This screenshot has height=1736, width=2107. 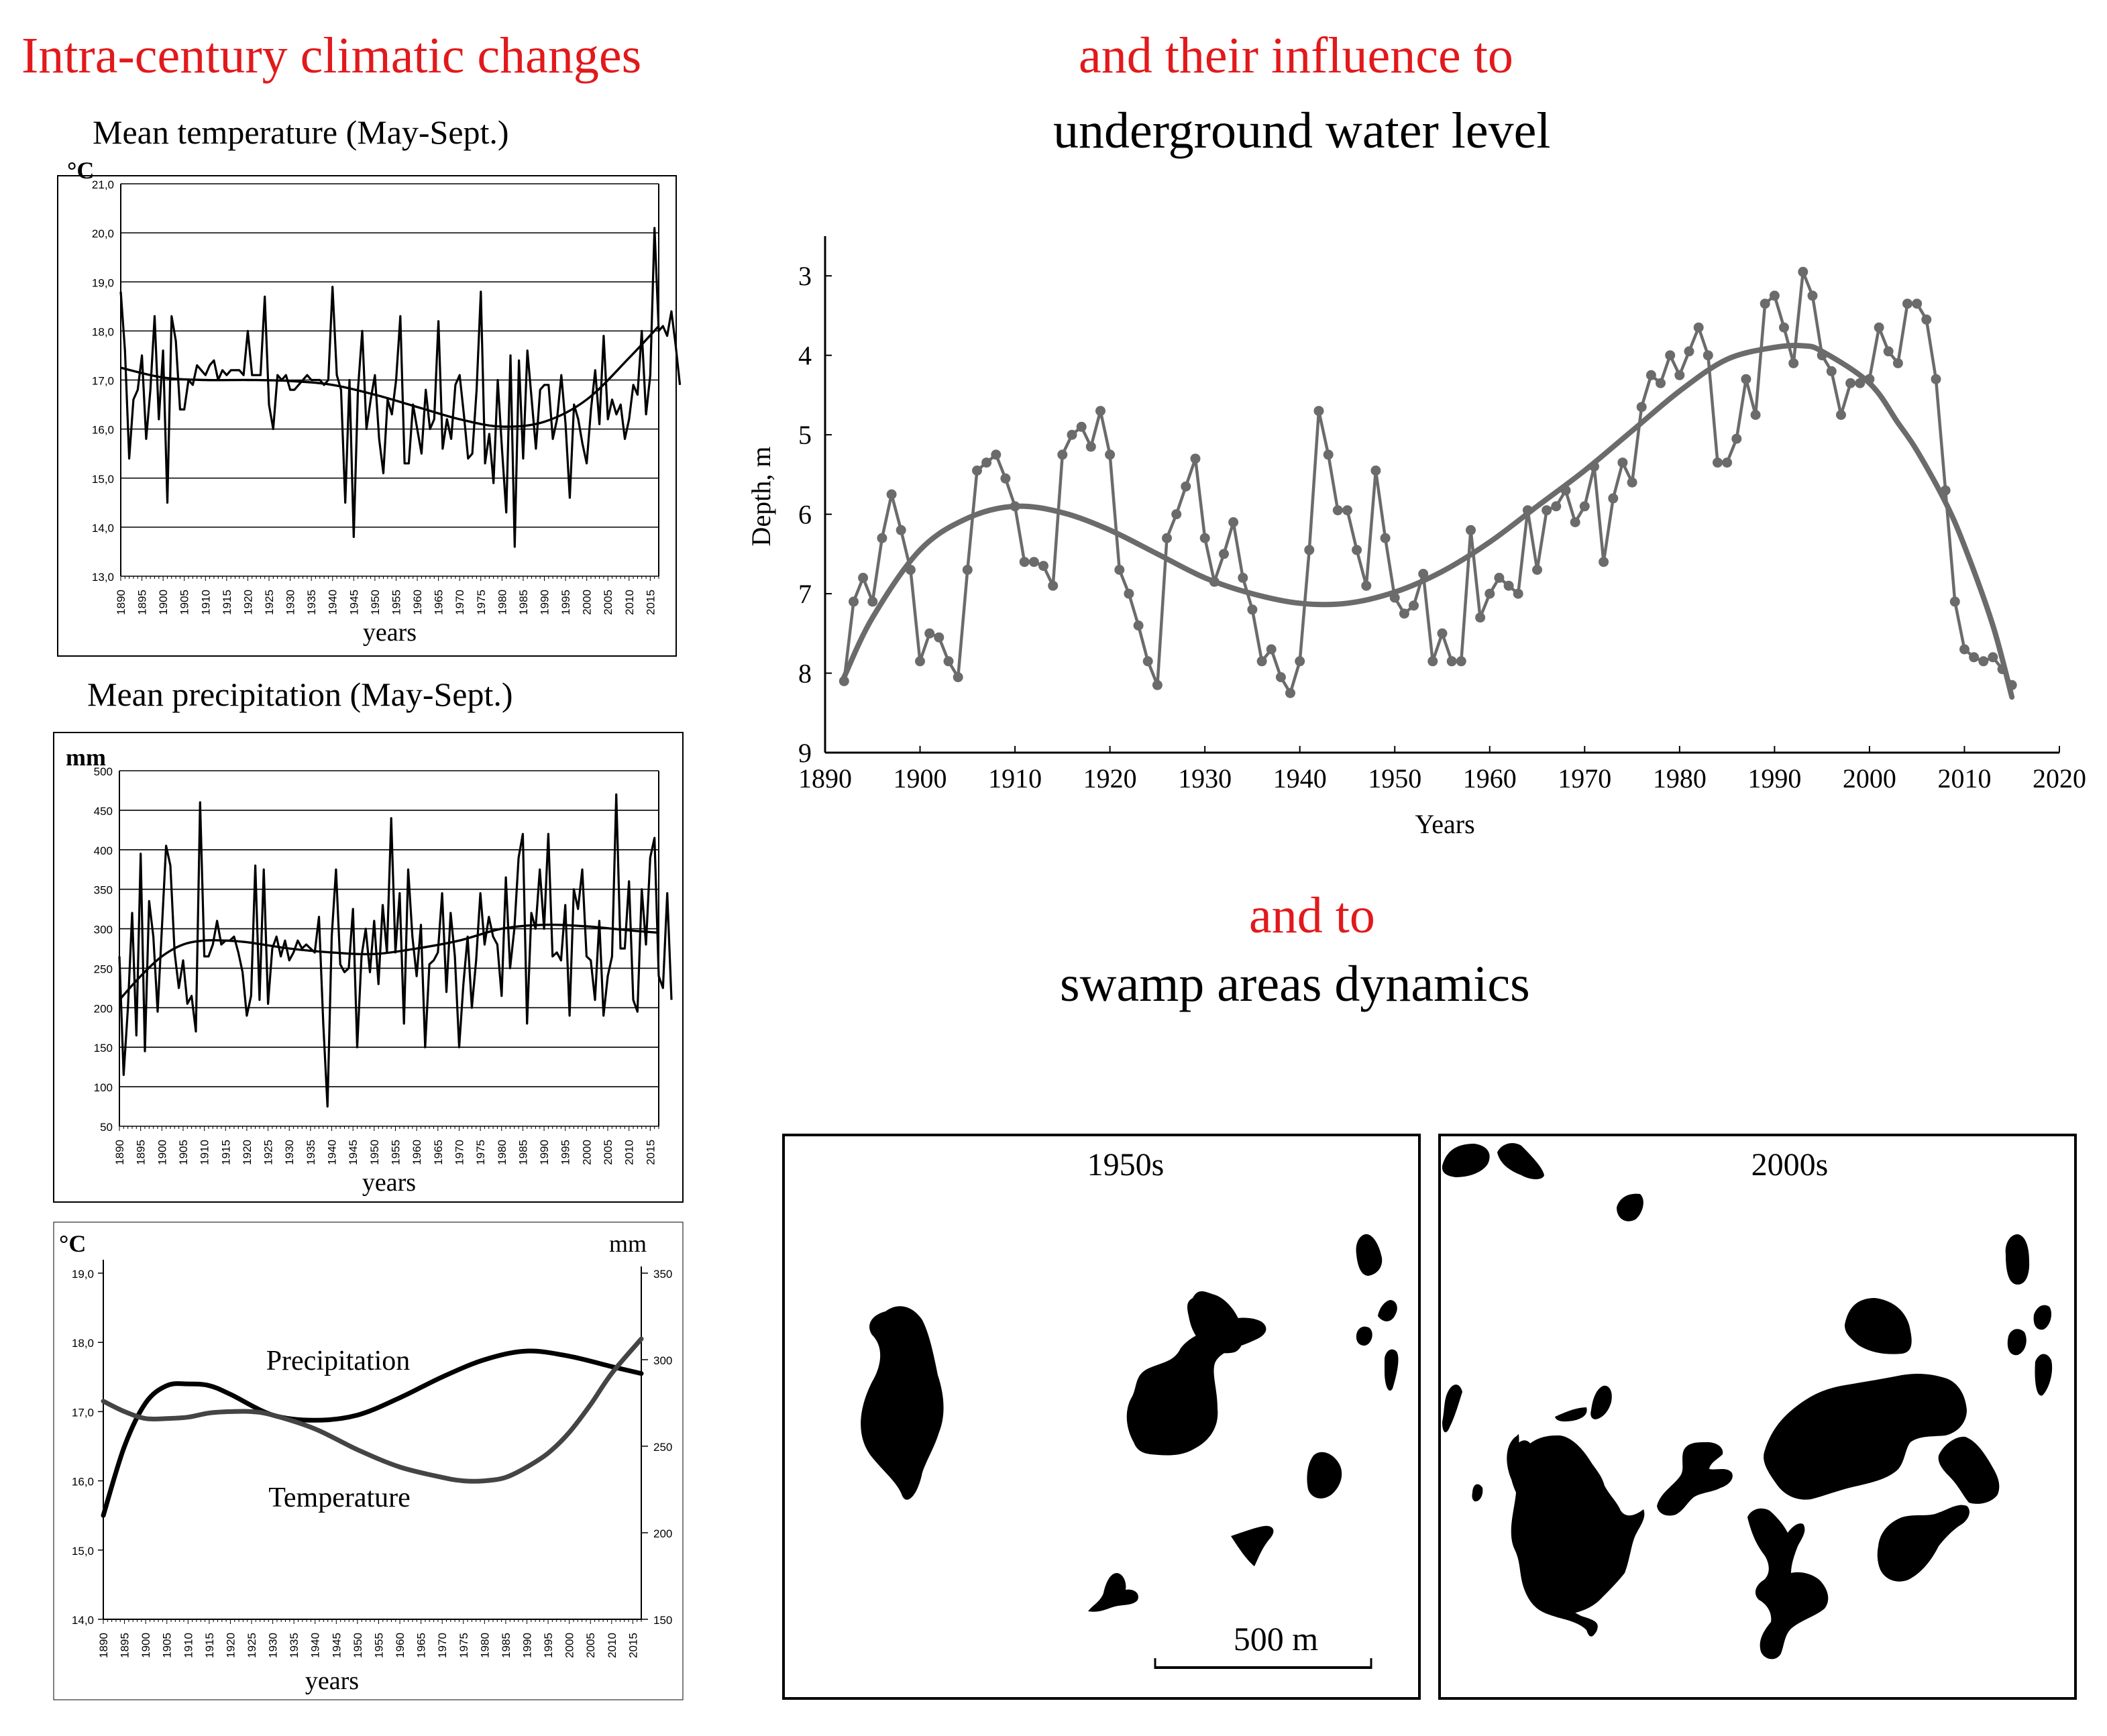 I want to click on y-tick-label: 300, so click(x=104, y=930).